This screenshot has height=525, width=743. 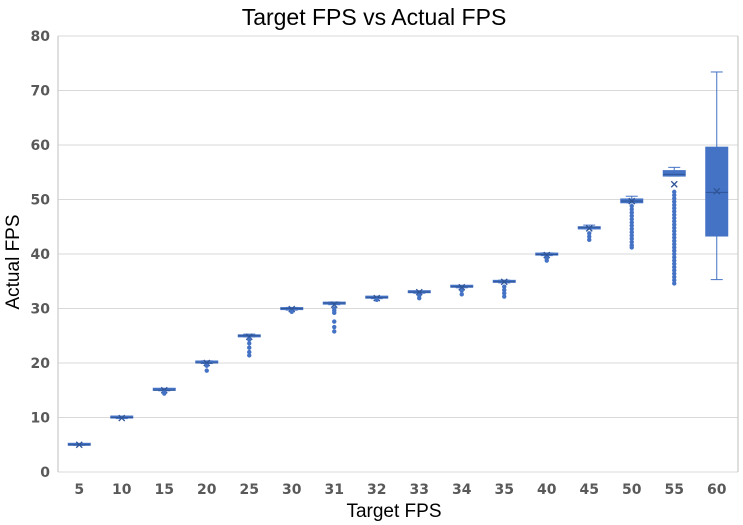 I want to click on x-tick-label: 15, so click(x=164, y=490).